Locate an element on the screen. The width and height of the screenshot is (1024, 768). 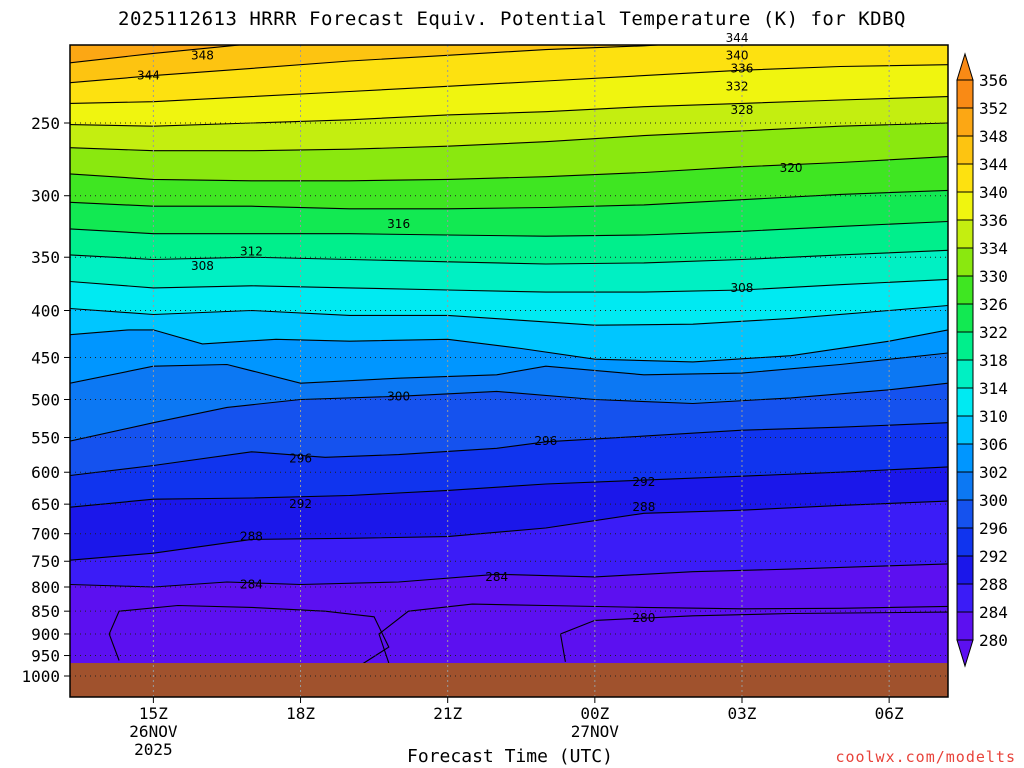
ytick-label-850: 850 is located at coordinates (45, 611).